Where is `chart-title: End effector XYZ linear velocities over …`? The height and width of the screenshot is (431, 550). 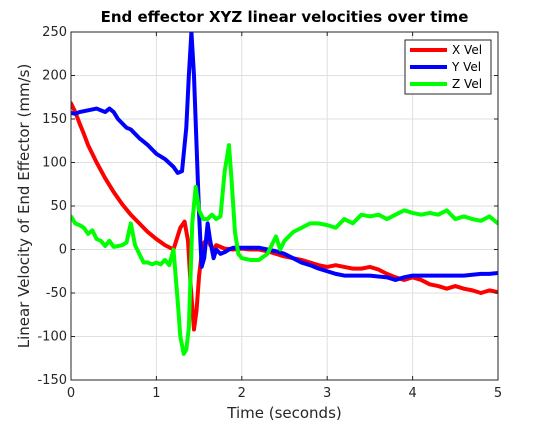 chart-title: End effector XYZ linear velocities over … is located at coordinates (285, 17).